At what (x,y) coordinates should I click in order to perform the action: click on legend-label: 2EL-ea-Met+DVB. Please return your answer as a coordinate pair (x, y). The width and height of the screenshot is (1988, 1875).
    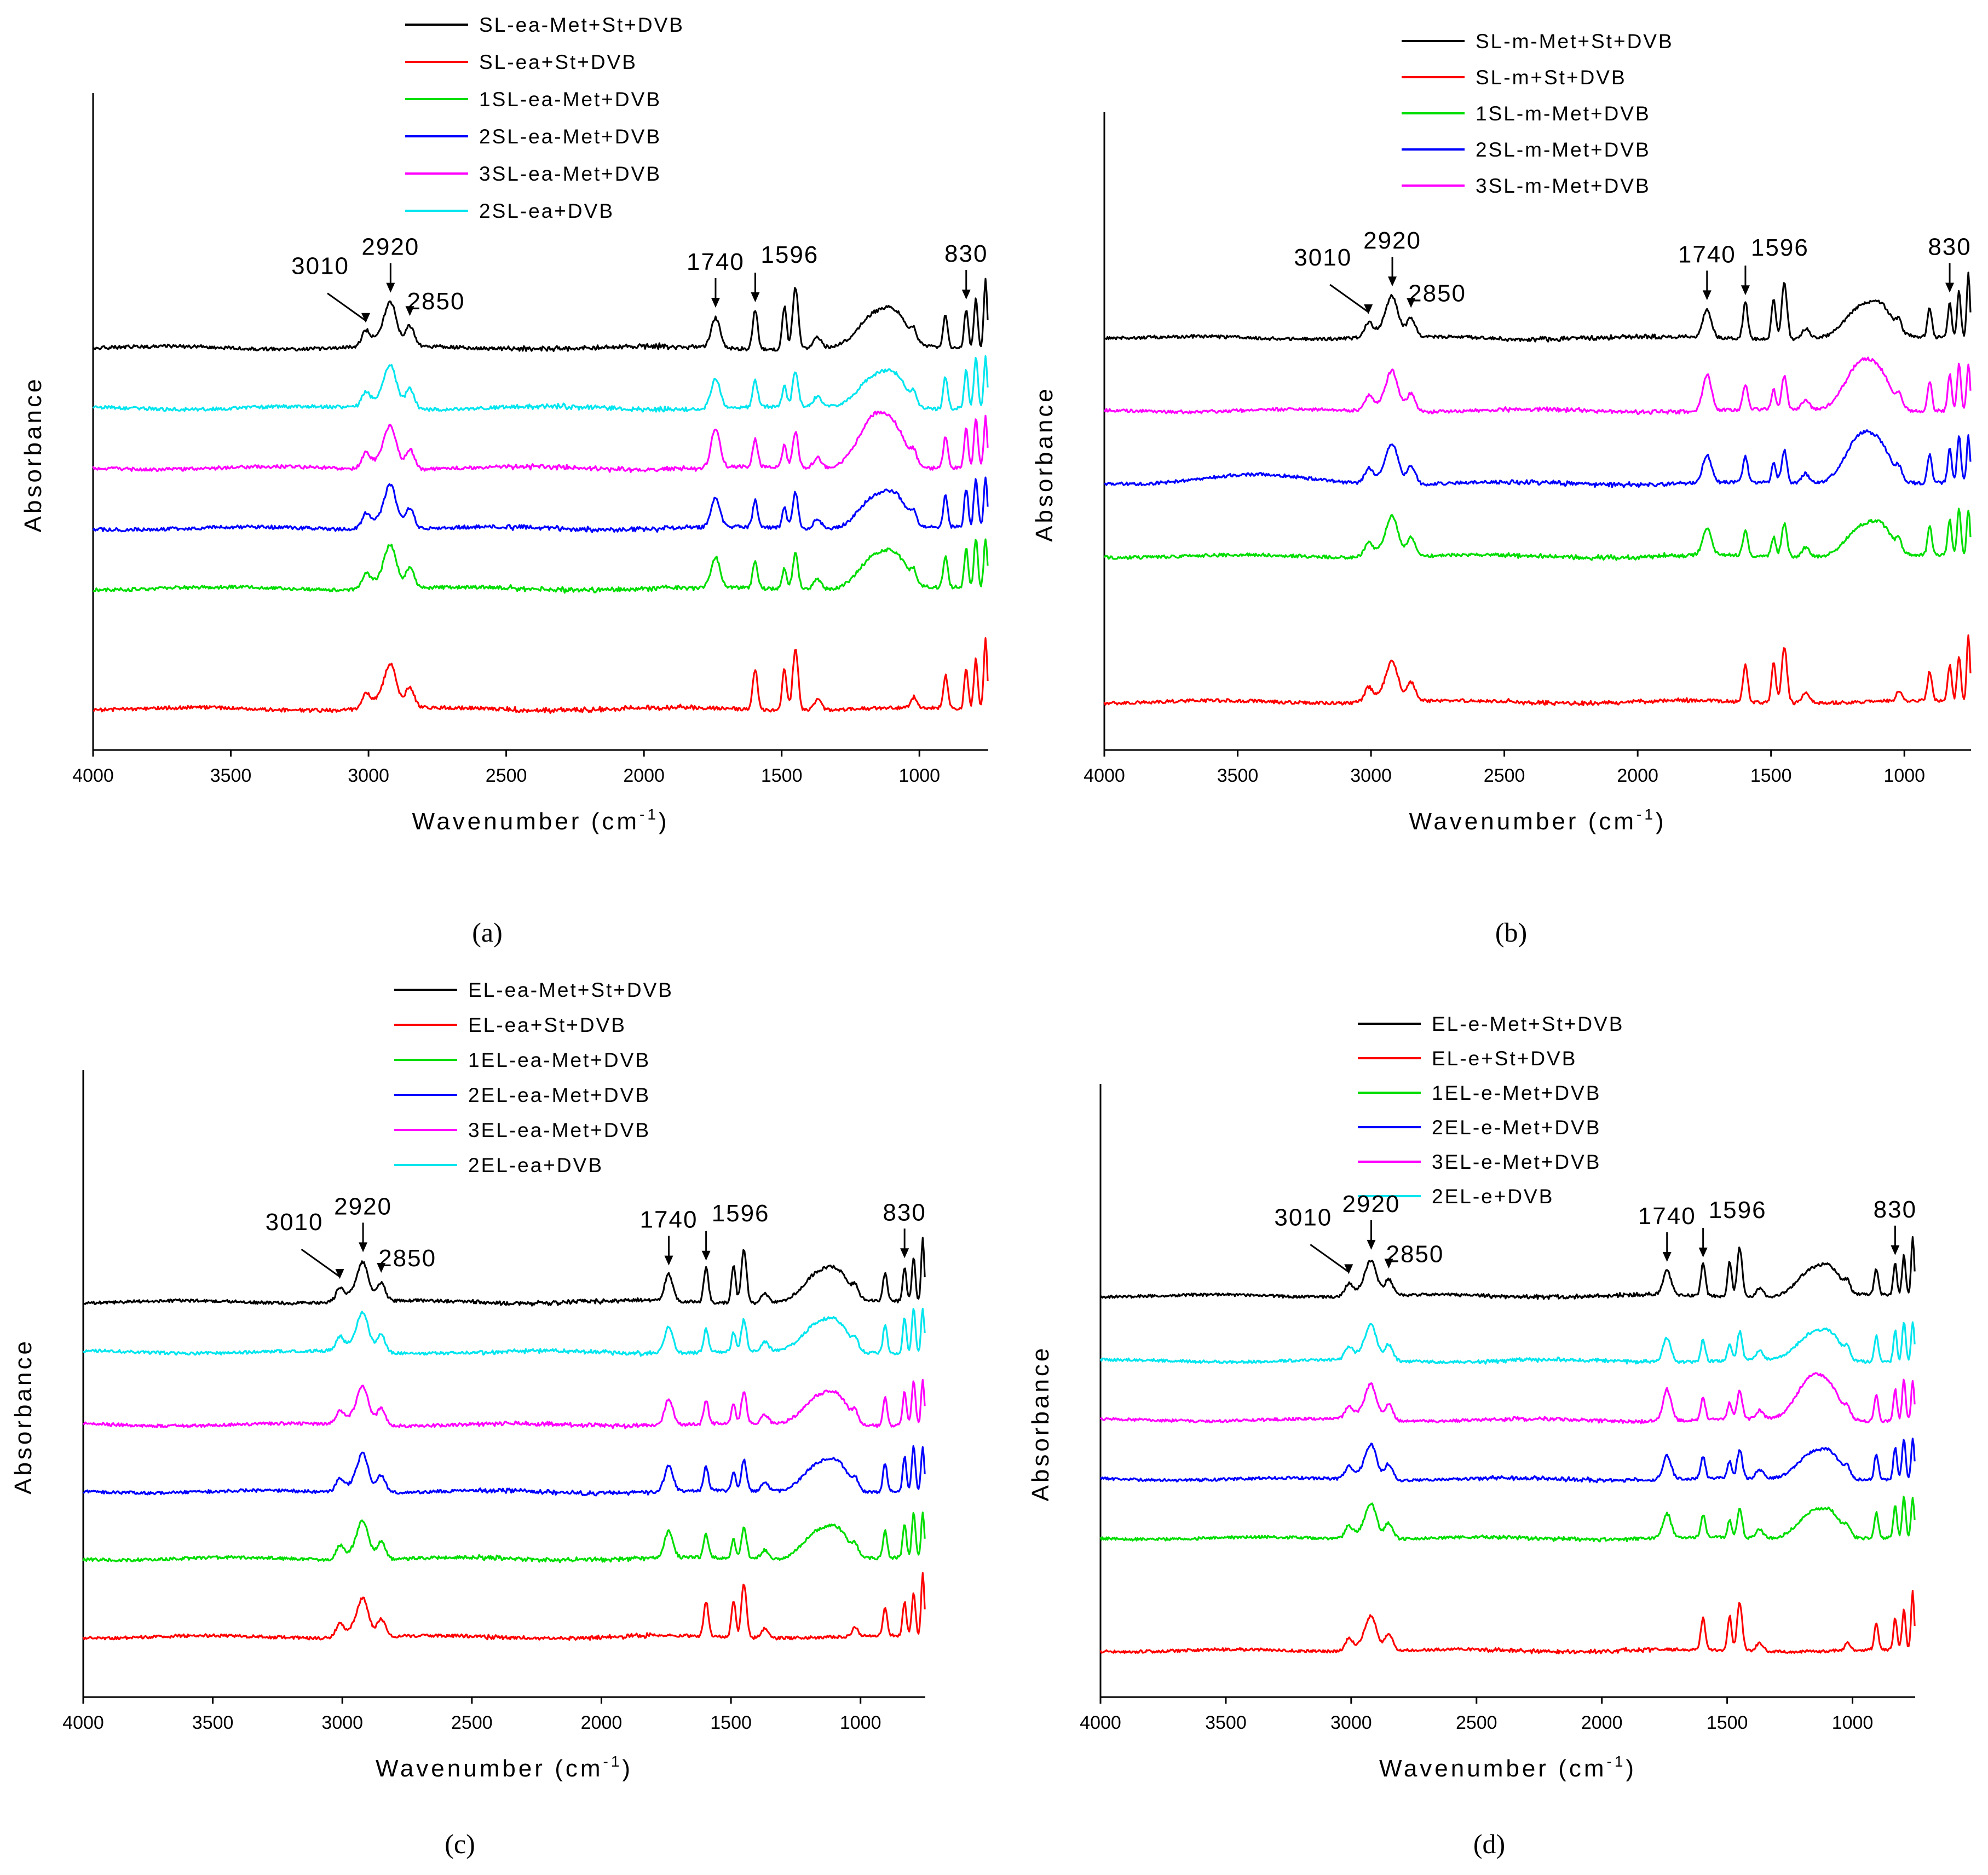
    Looking at the image, I should click on (559, 1095).